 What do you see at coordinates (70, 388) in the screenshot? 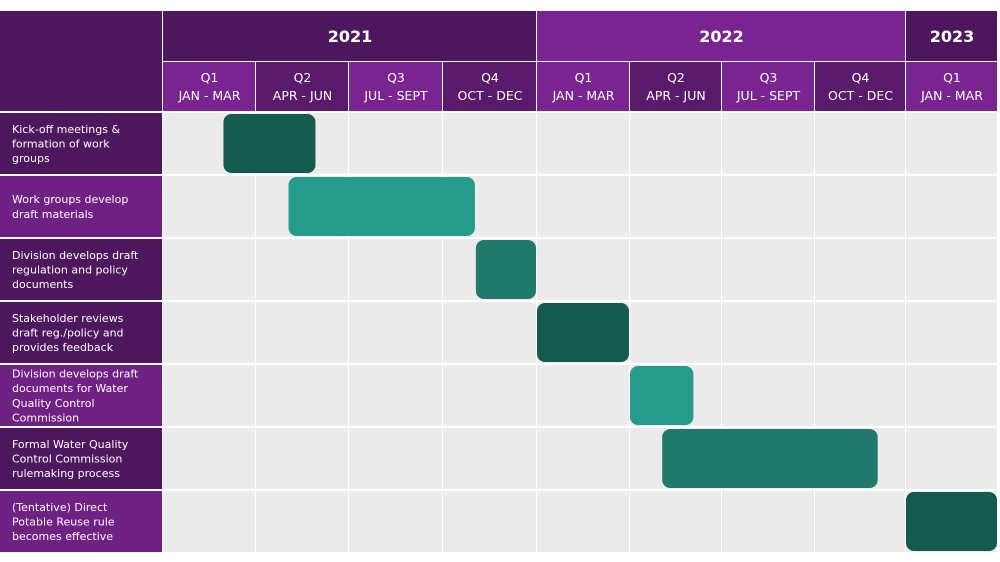
I see `task-label-line: documents for Water` at bounding box center [70, 388].